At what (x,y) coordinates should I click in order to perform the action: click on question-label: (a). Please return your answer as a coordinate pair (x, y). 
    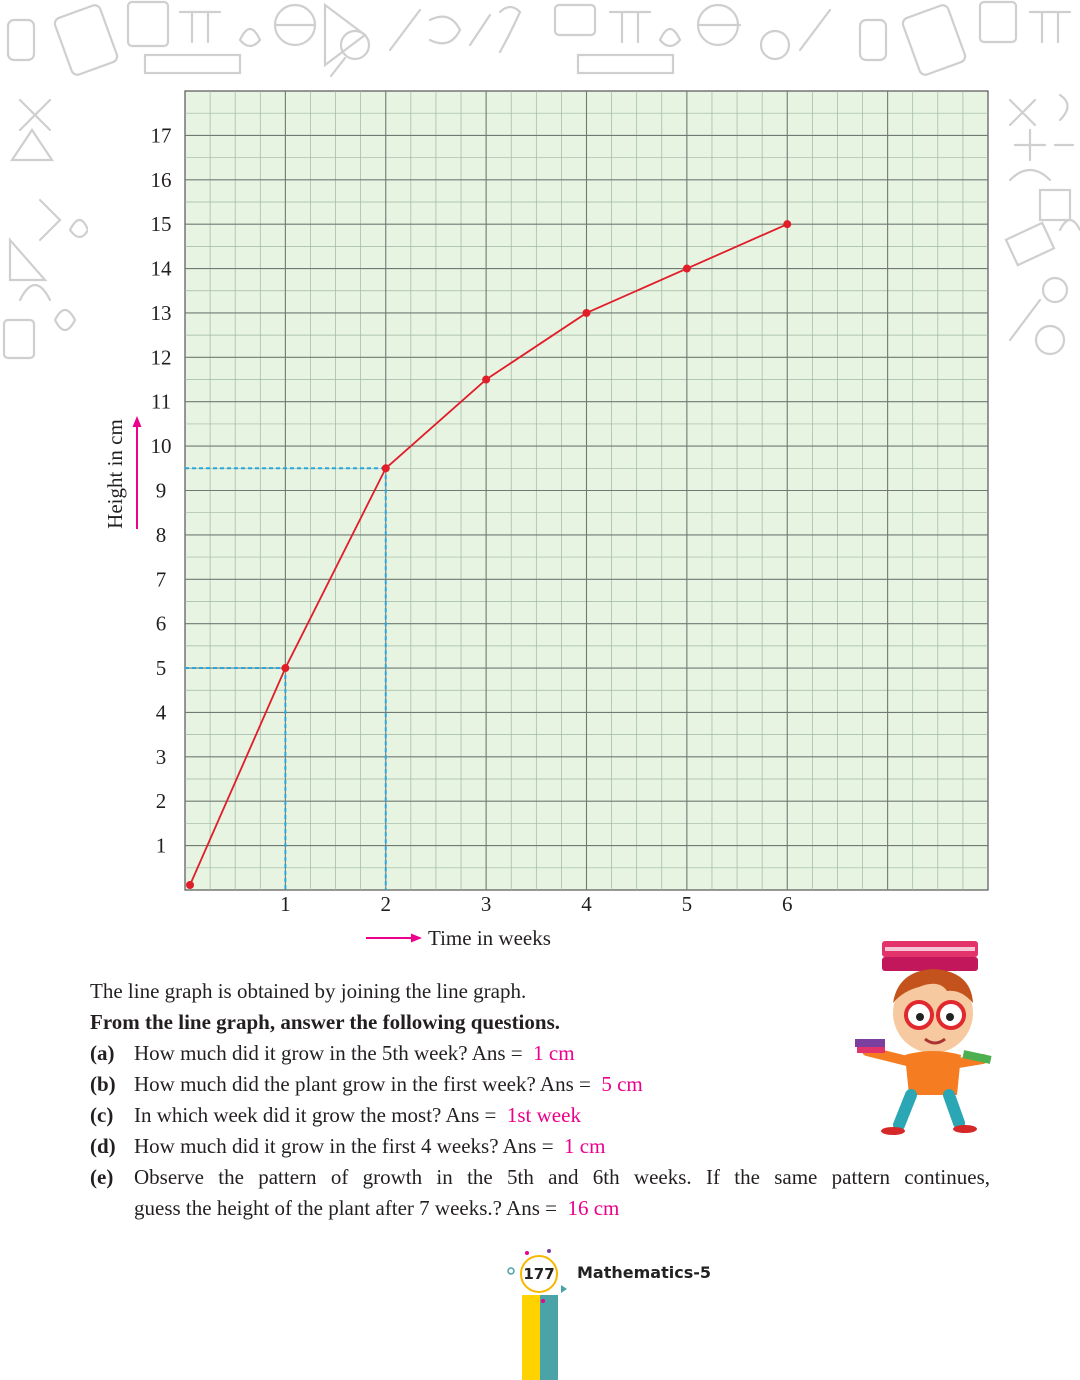
    Looking at the image, I should click on (102, 1053).